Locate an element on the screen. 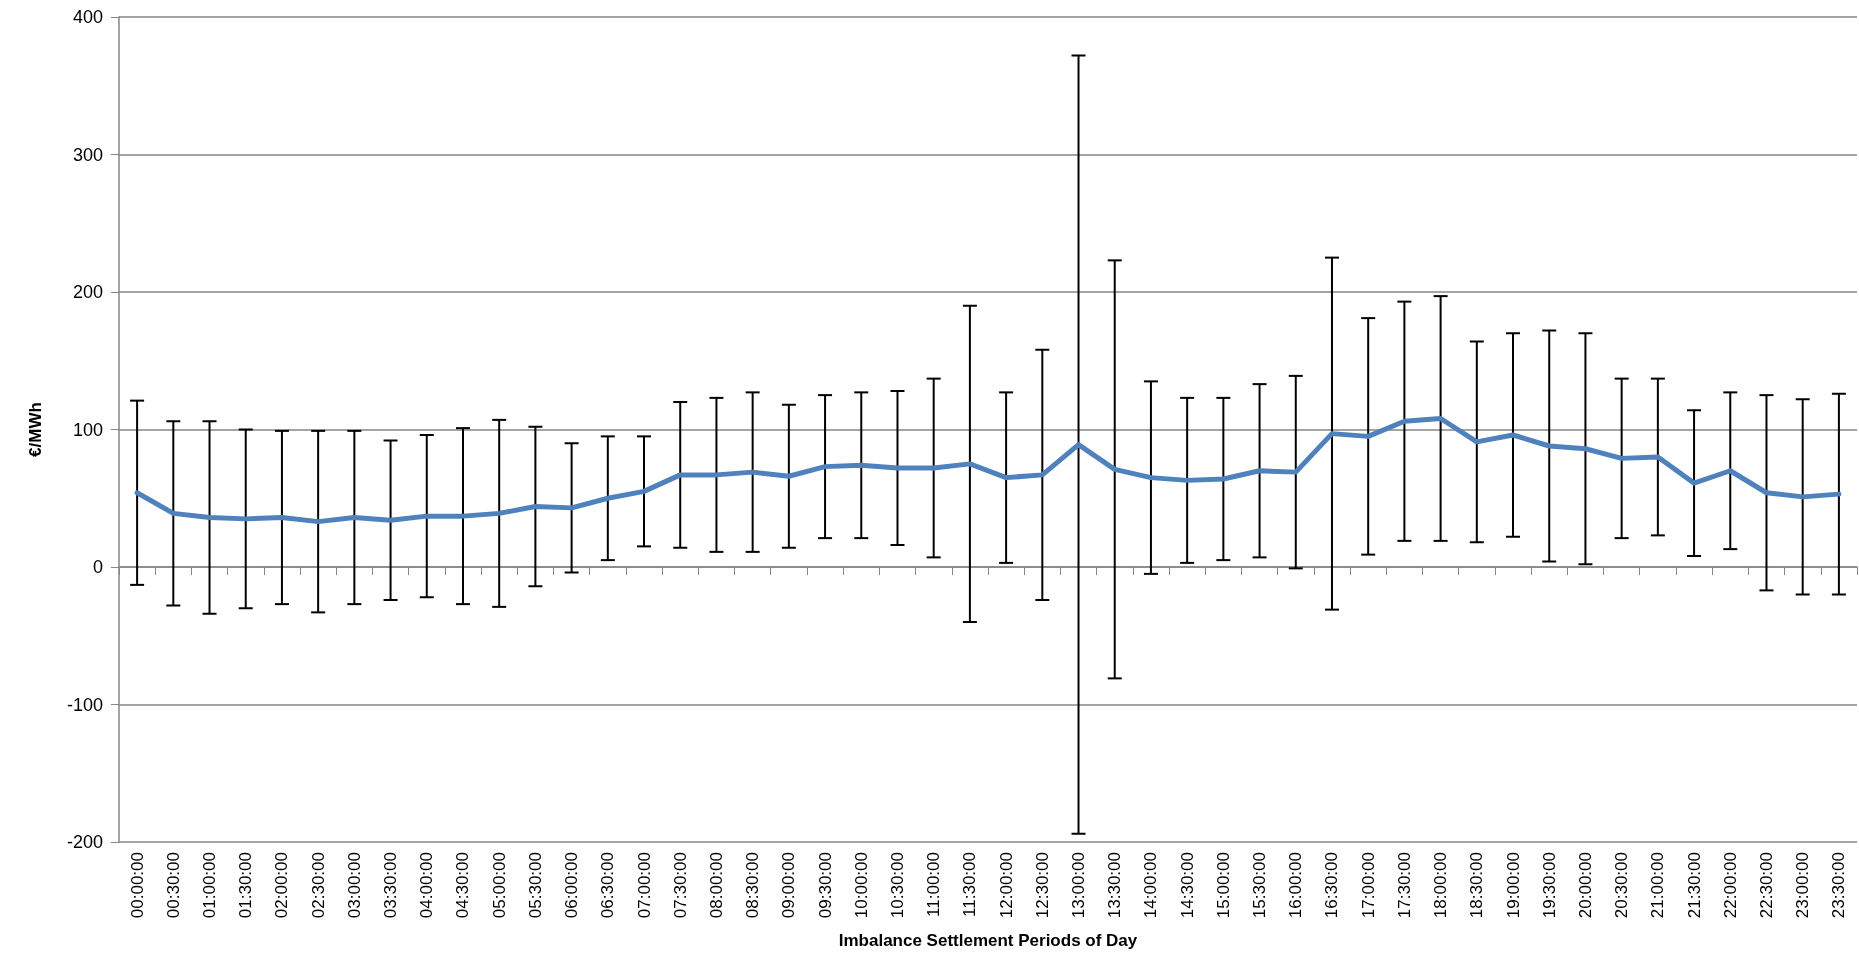 The height and width of the screenshot is (957, 1859). x-tick-label: 02:30:00 is located at coordinates (318, 885).